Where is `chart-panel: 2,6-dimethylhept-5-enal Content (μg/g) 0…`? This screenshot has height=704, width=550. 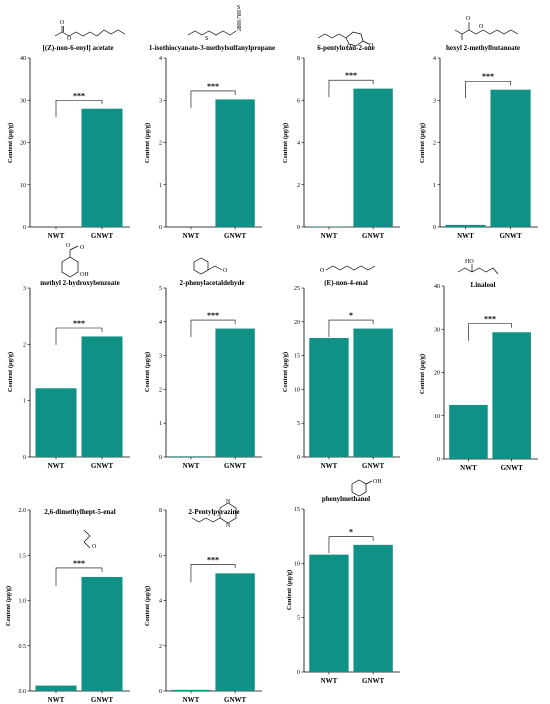
chart-panel: 2,6-dimethylhept-5-enal Content (μg/g) 0… is located at coordinates (67, 606).